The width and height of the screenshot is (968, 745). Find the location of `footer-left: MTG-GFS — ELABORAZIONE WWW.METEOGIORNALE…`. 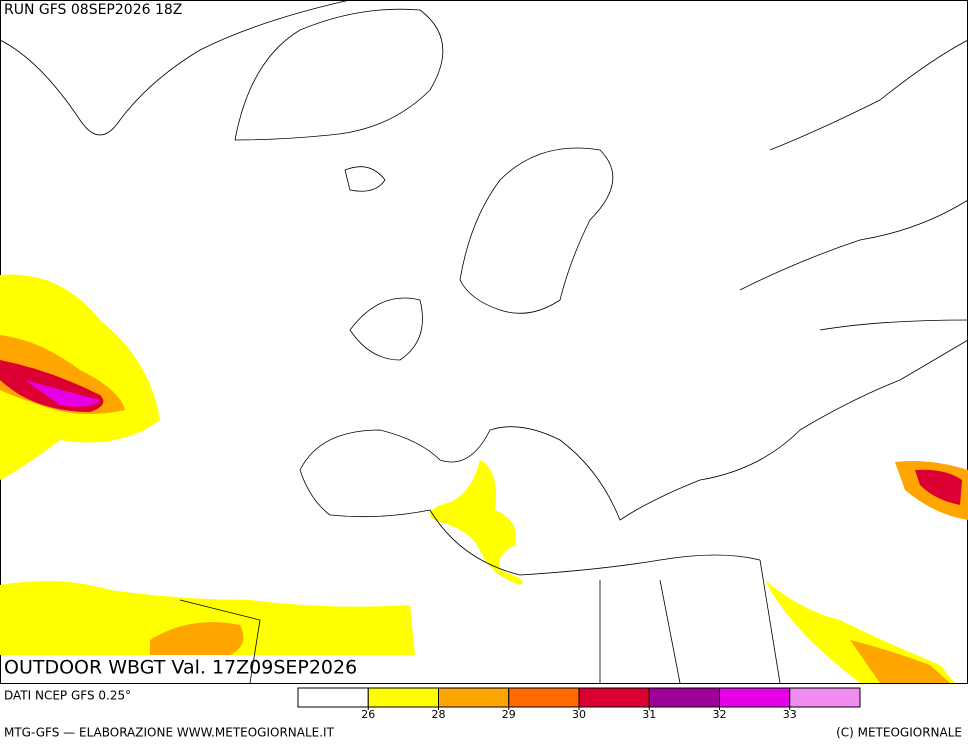

footer-left: MTG-GFS — ELABORAZIONE WWW.METEOGIORNALE… is located at coordinates (169, 733).